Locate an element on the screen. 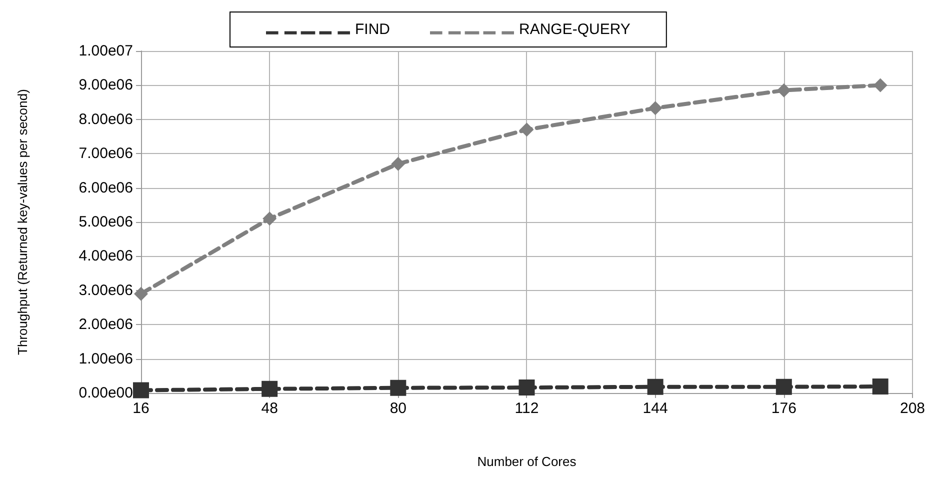 Image resolution: width=928 pixels, height=481 pixels. x-axis-title: Number of Cores is located at coordinates (527, 461).